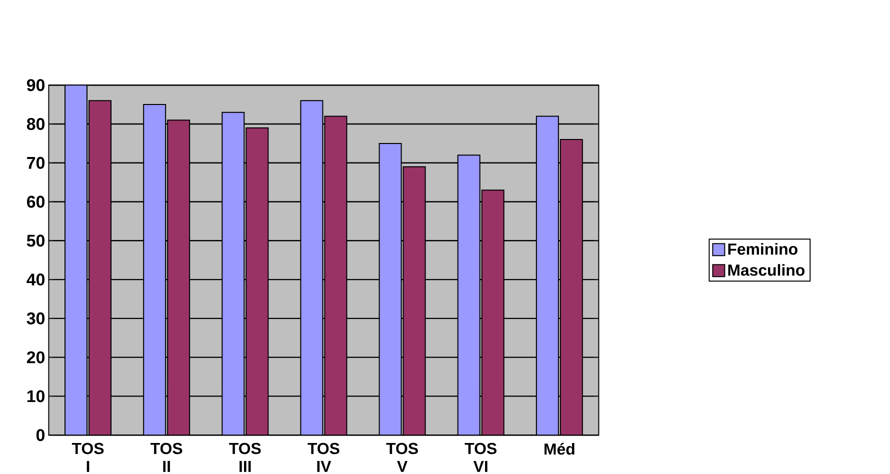 This screenshot has width=890, height=474. What do you see at coordinates (35, 318) in the screenshot?
I see `y-tick-label: 30` at bounding box center [35, 318].